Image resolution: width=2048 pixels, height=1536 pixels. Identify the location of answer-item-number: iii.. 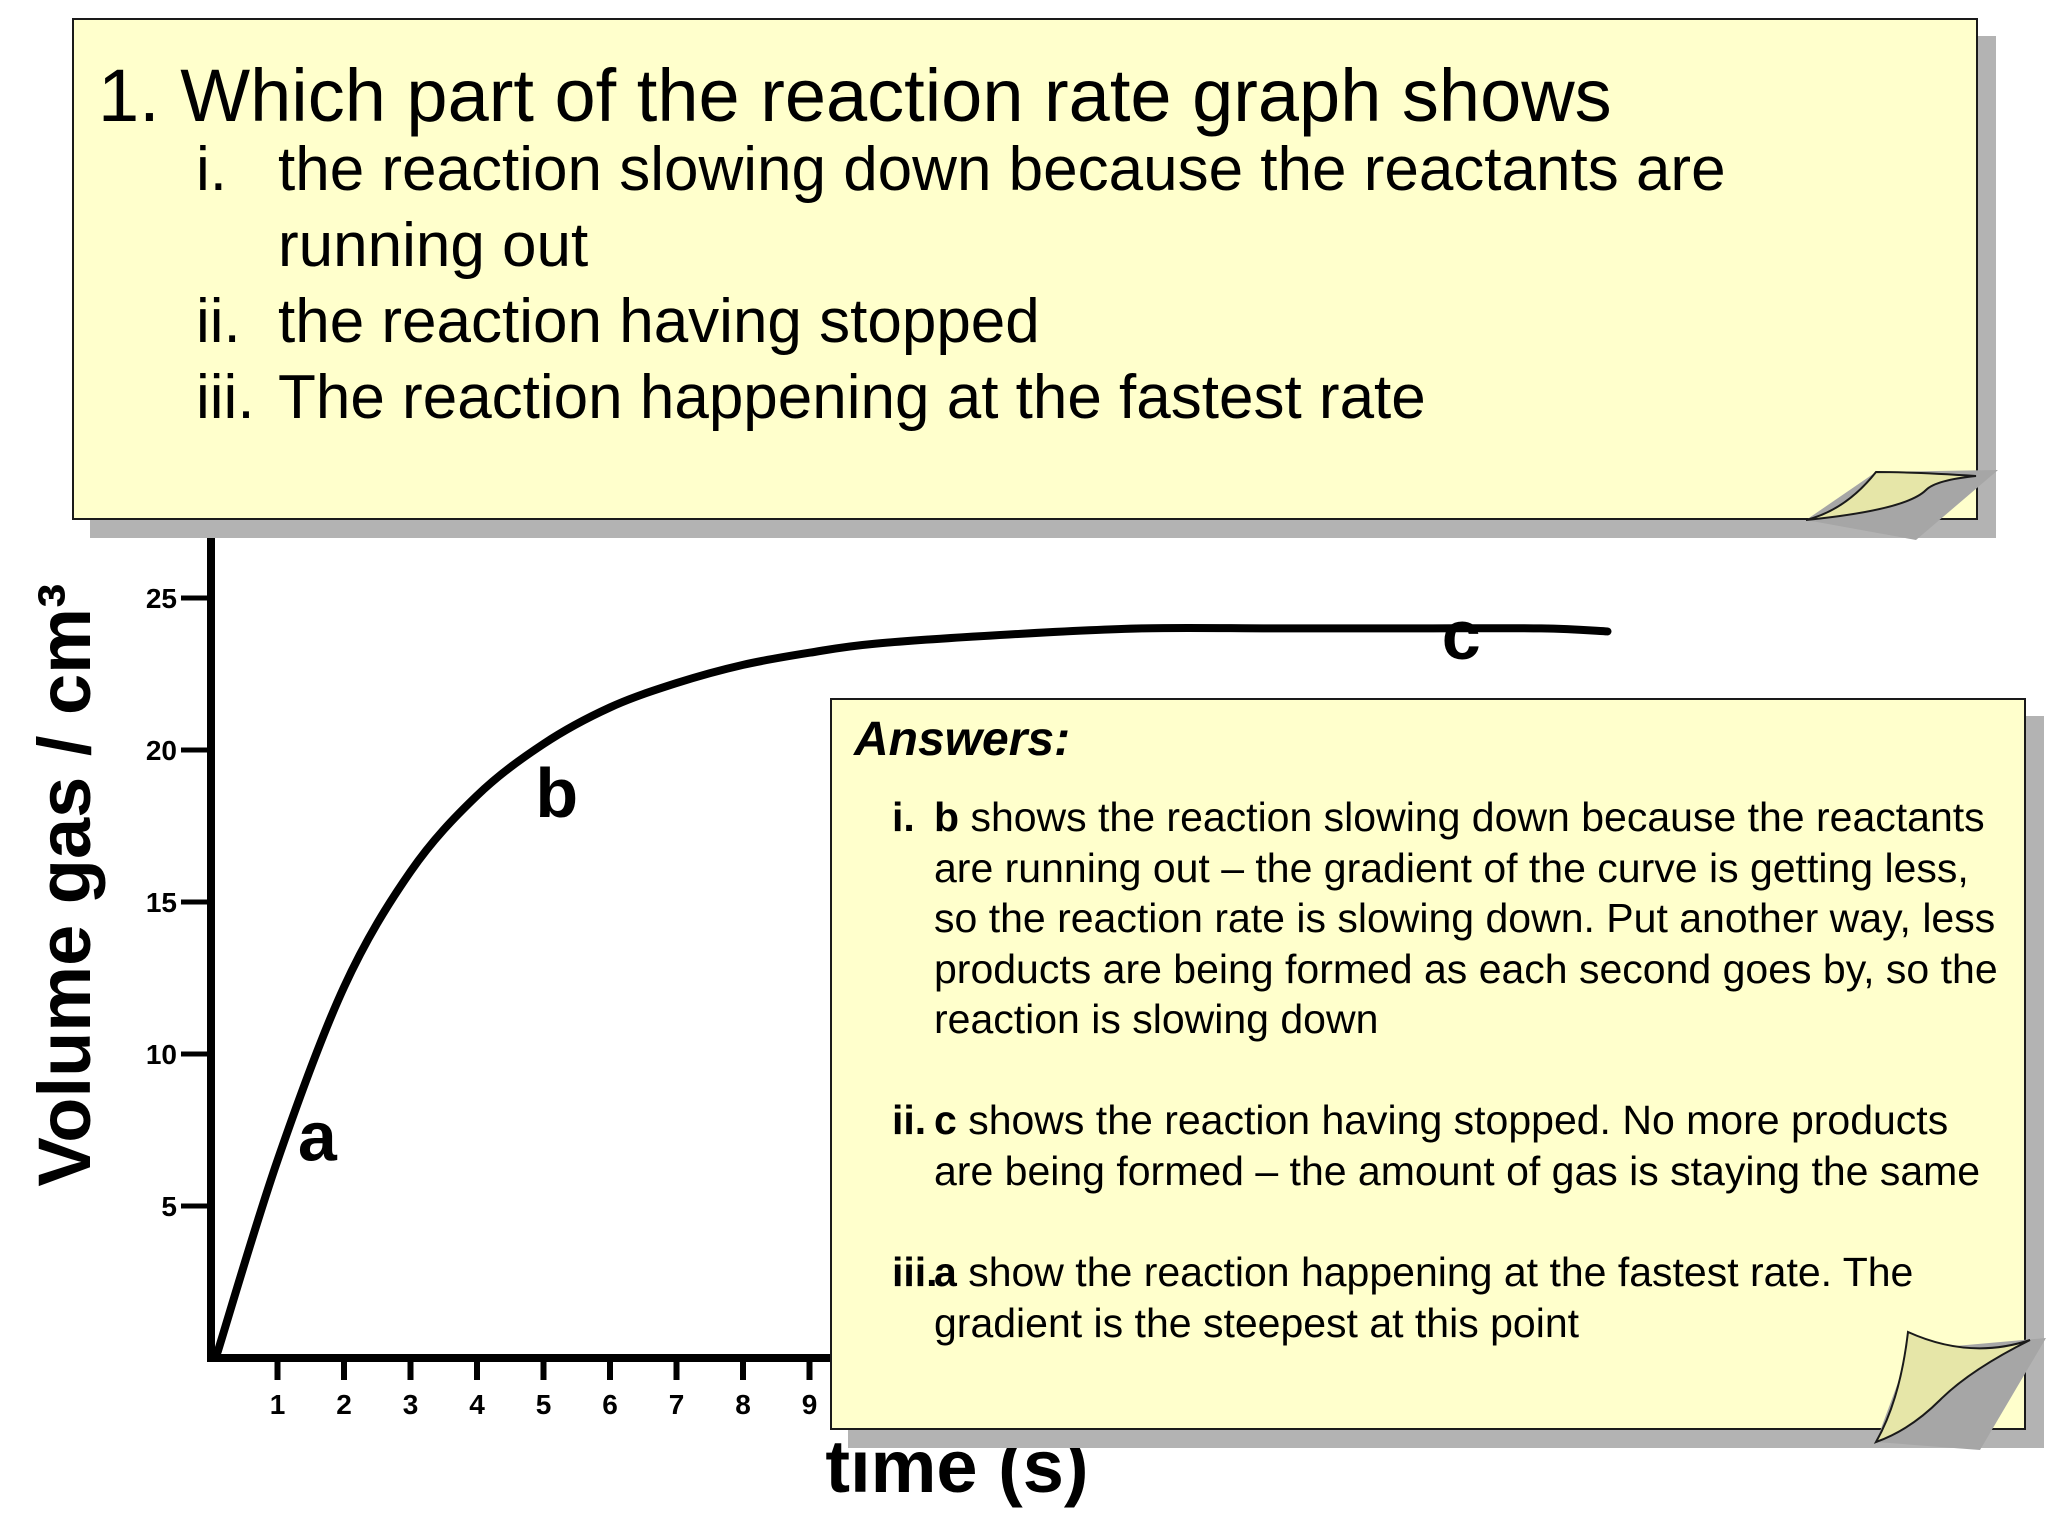
(915, 1272).